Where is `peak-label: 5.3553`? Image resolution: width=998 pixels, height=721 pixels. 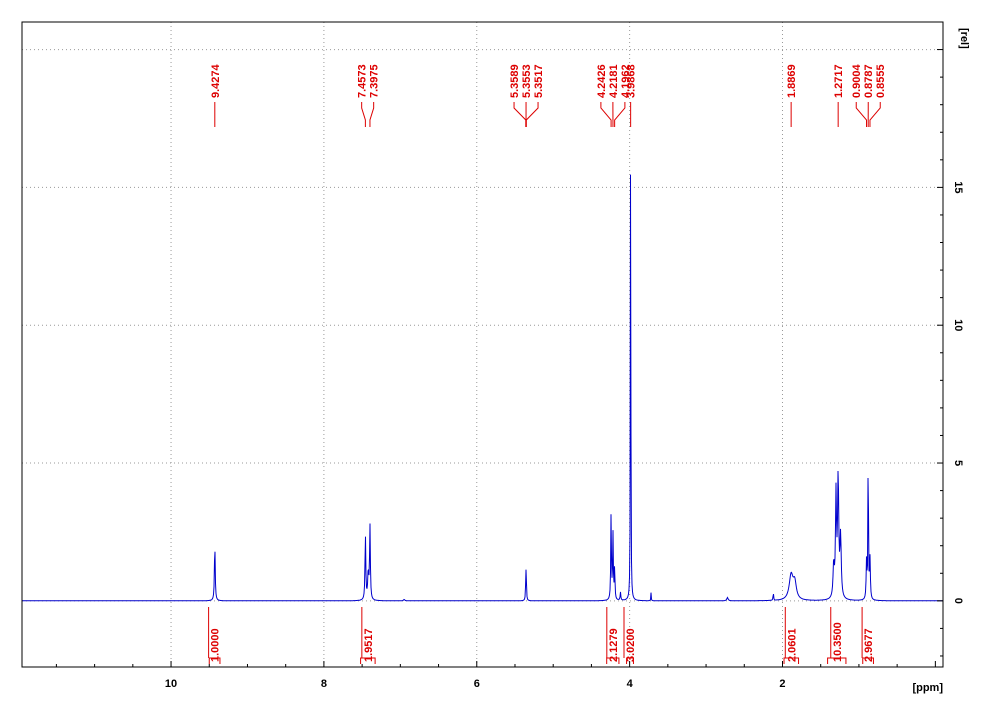 peak-label: 5.3553 is located at coordinates (527, 81).